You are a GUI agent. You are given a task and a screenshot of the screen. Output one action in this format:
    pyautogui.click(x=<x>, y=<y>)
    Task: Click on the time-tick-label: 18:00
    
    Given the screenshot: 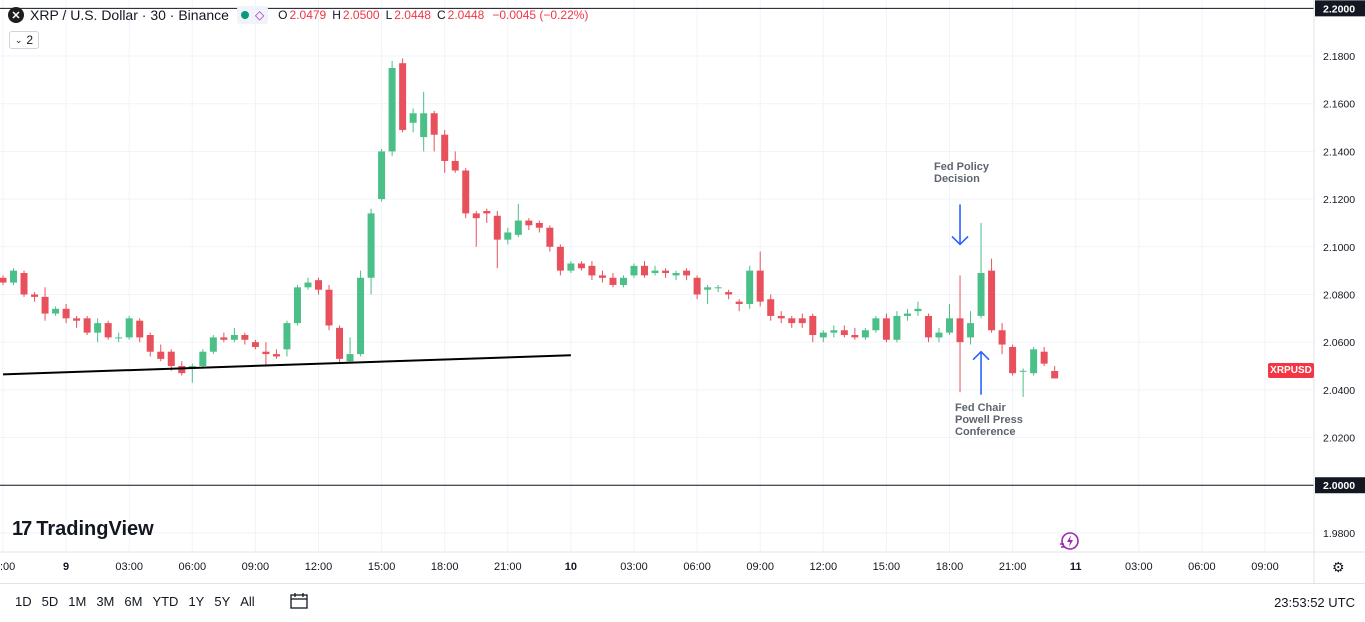 What is the action you would take?
    pyautogui.click(x=950, y=567)
    